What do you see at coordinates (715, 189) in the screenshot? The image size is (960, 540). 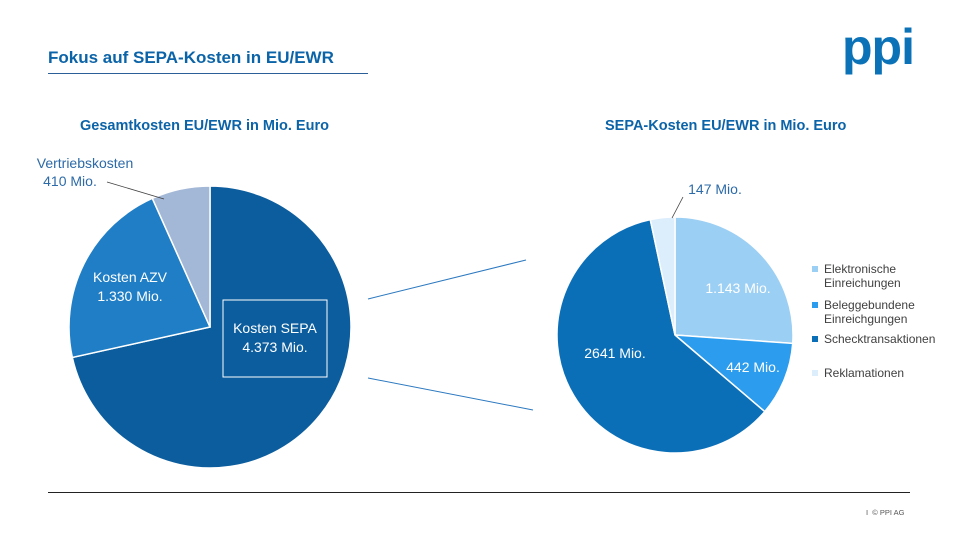 I see `label-reklamation-value: 147 Mio.` at bounding box center [715, 189].